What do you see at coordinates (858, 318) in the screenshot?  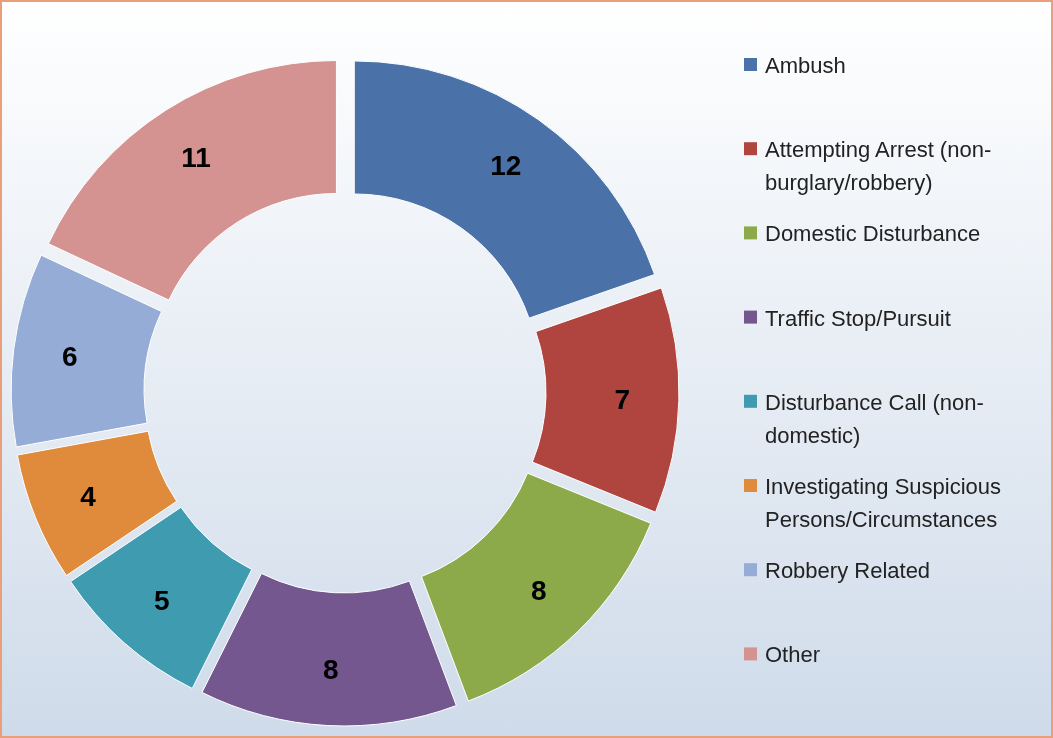 I see `legend-label: Traffic Stop/Pursuit` at bounding box center [858, 318].